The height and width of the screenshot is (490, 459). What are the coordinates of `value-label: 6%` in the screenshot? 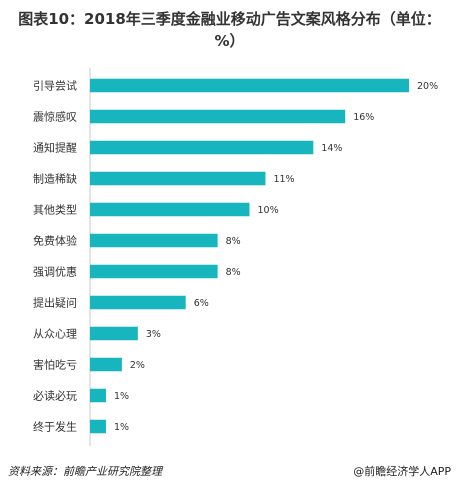 It's located at (201, 303).